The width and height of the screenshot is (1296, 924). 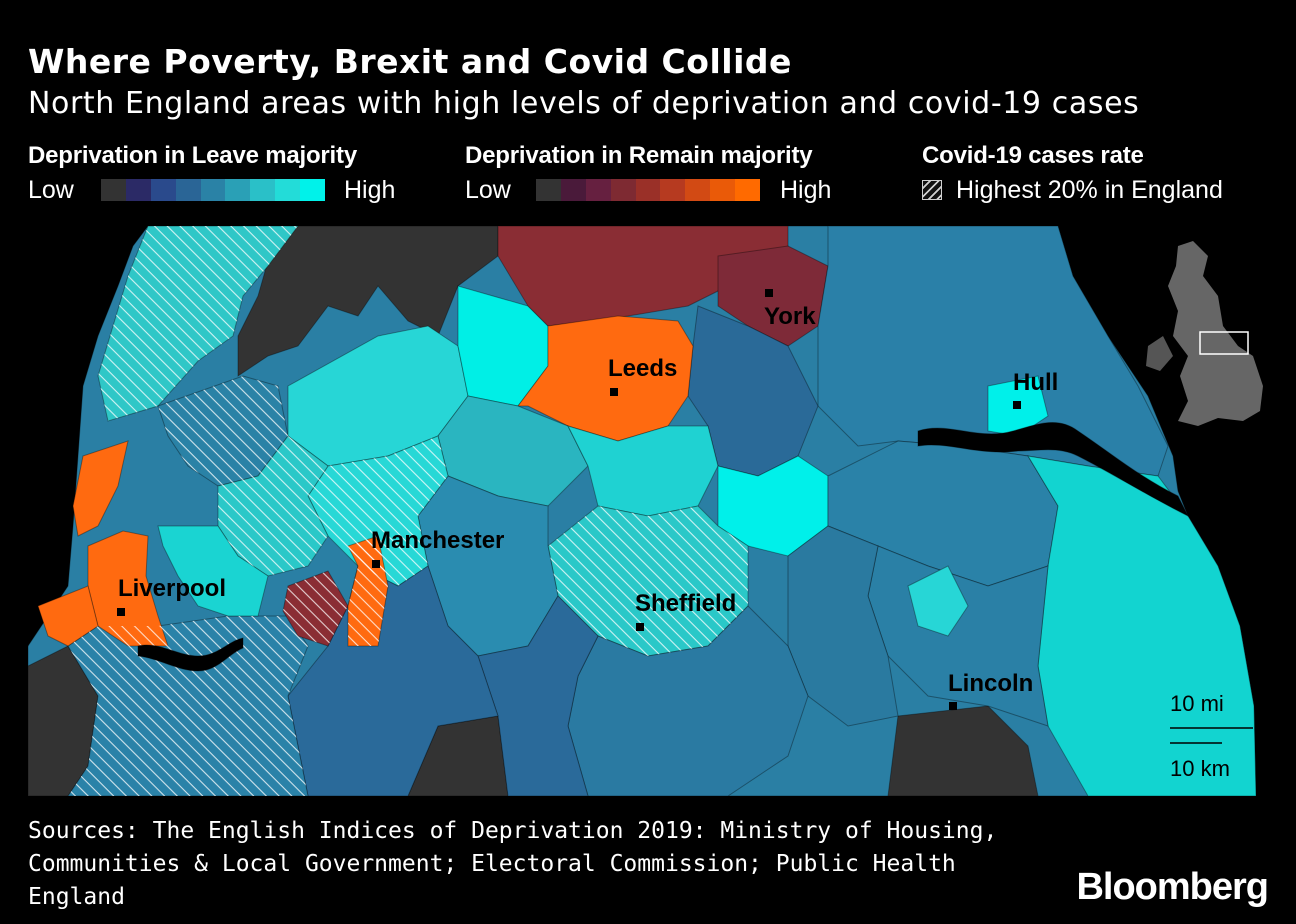 What do you see at coordinates (790, 316) in the screenshot?
I see `city-label-york: York` at bounding box center [790, 316].